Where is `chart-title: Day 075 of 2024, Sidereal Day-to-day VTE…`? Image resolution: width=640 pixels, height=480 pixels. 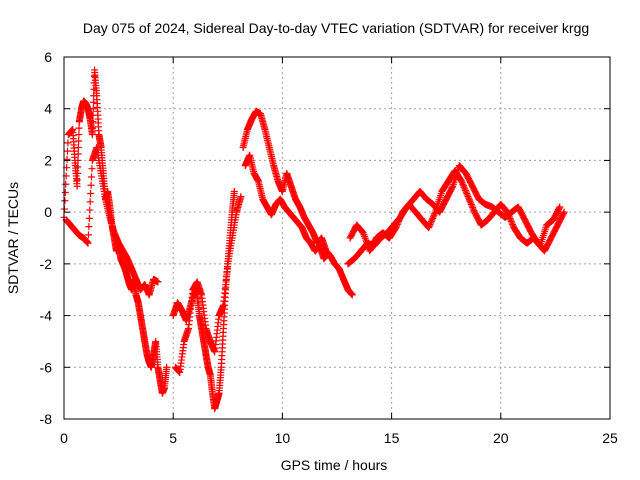 chart-title: Day 075 of 2024, Sidereal Day-to-day VTE… is located at coordinates (336, 28).